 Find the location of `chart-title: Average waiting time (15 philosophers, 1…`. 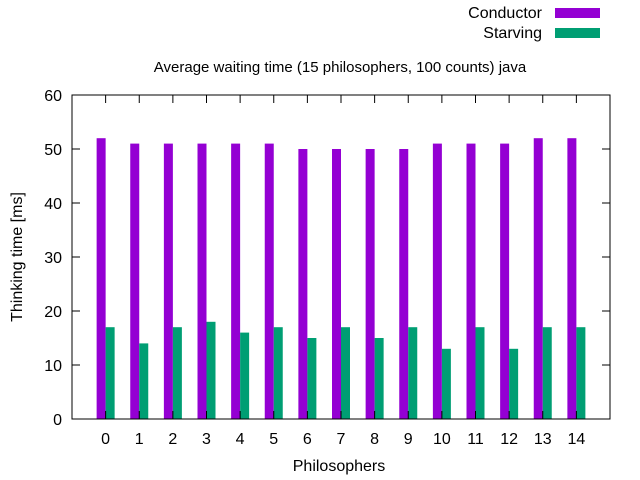

chart-title: Average waiting time (15 philosophers, 1… is located at coordinates (340, 67).